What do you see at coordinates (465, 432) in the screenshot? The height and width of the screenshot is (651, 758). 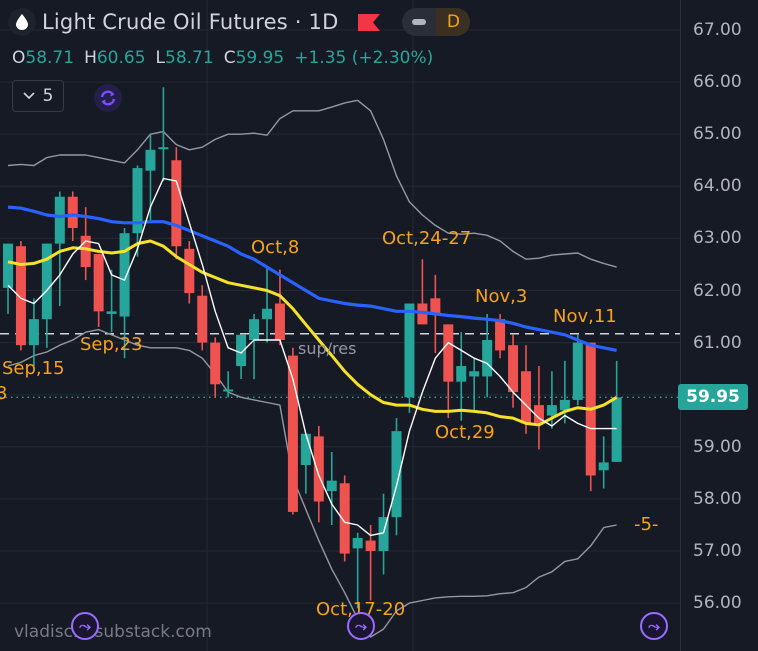 I see `annotation-oct29: Oct,29` at bounding box center [465, 432].